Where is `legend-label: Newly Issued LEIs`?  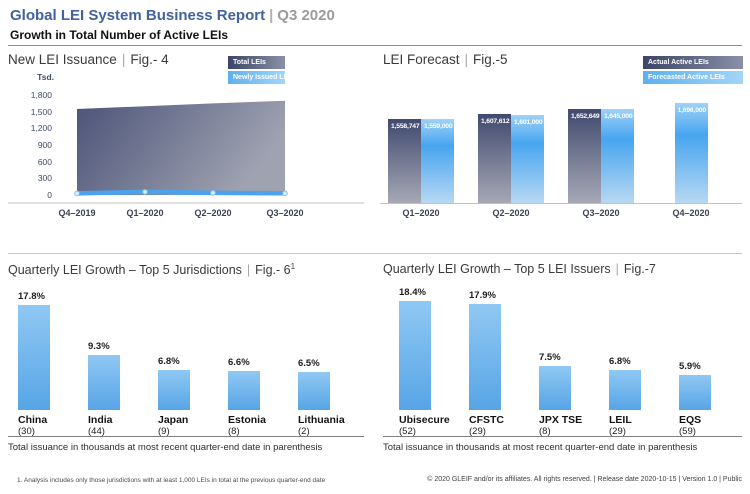
legend-label: Newly Issued LEIs is located at coordinates (264, 77).